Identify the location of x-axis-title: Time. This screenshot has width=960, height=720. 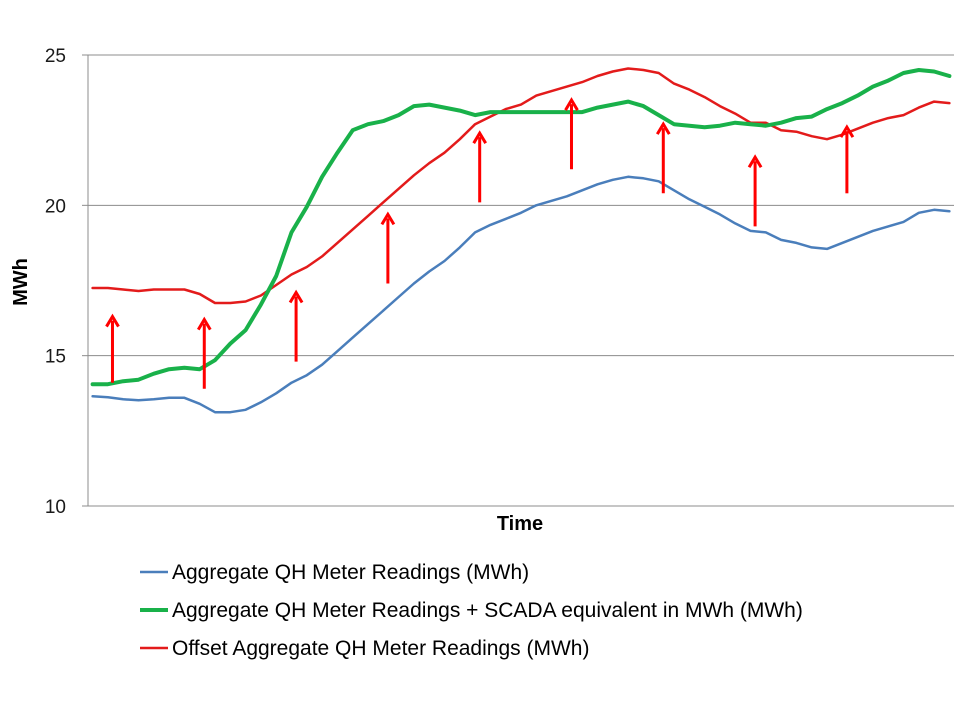
(520, 524).